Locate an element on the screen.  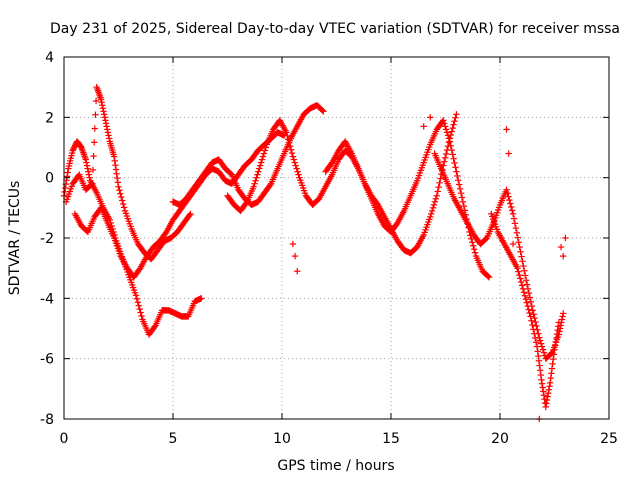
x-tick-label: 0 is located at coordinates (64, 439).